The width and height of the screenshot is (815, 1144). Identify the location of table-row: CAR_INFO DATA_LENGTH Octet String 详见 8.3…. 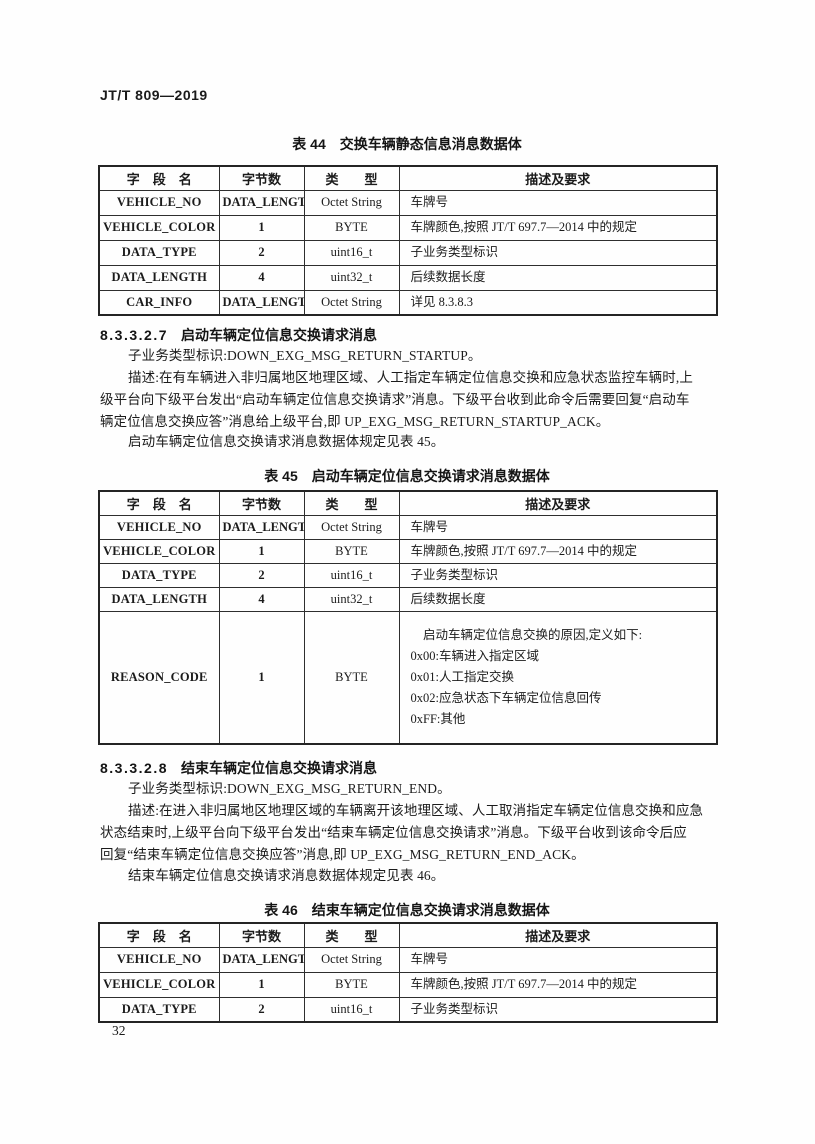
(408, 302).